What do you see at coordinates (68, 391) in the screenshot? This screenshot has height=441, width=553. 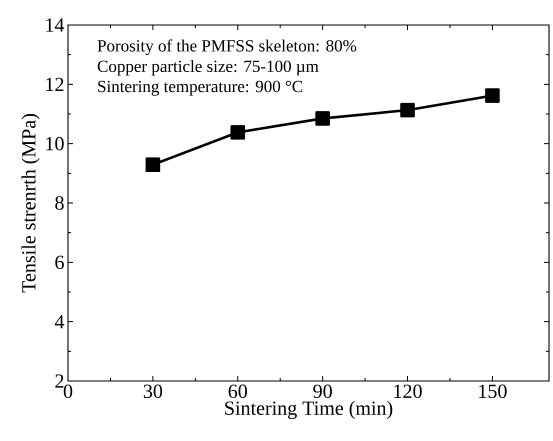 I see `x-tick-label: 0` at bounding box center [68, 391].